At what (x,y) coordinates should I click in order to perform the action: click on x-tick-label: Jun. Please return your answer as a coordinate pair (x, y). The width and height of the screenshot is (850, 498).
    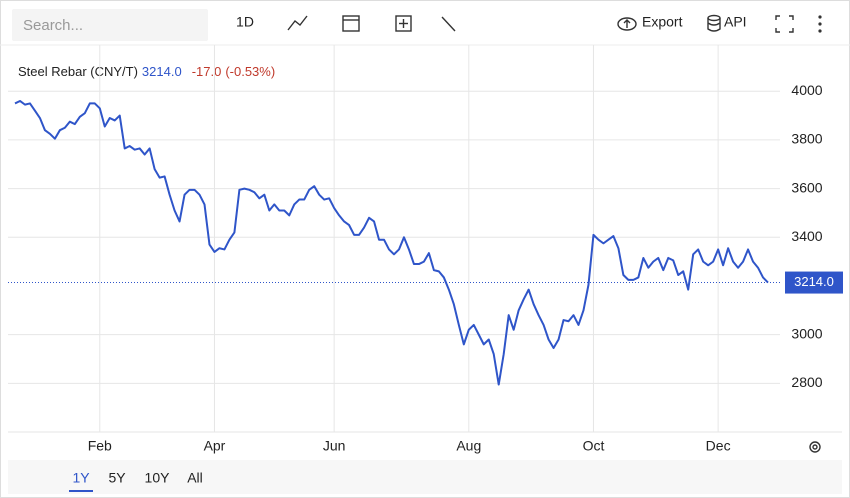
    Looking at the image, I should click on (334, 446).